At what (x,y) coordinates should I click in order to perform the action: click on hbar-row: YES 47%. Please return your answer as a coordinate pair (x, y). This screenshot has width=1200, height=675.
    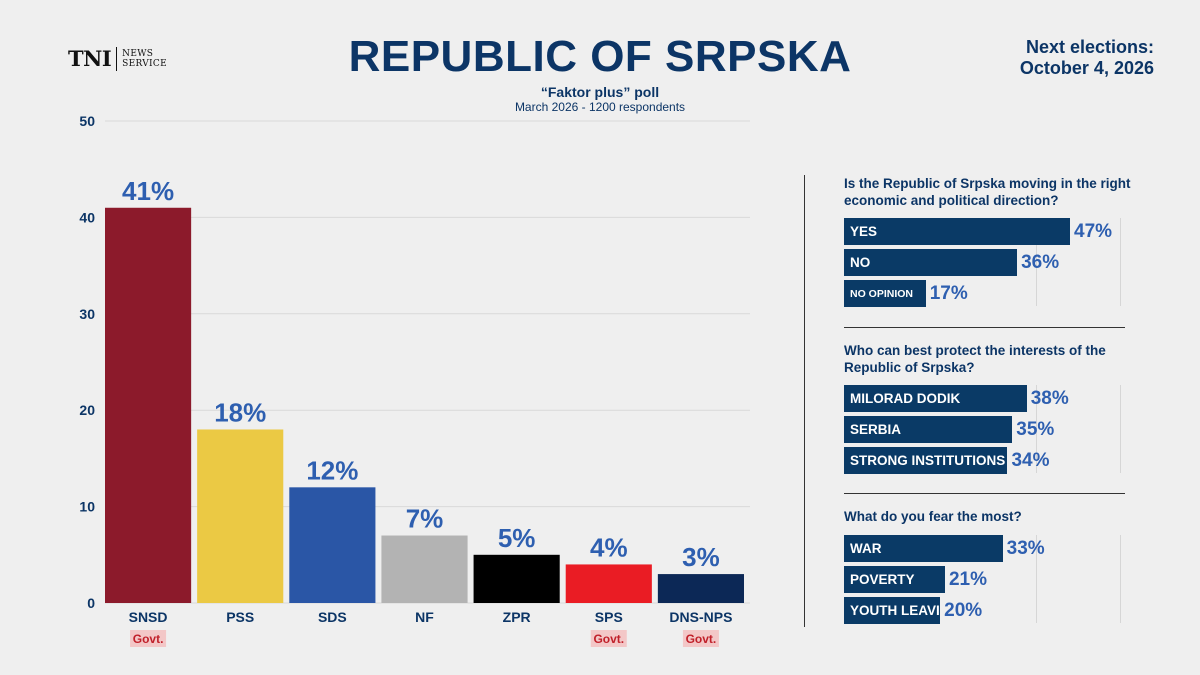
    Looking at the image, I should click on (978, 231).